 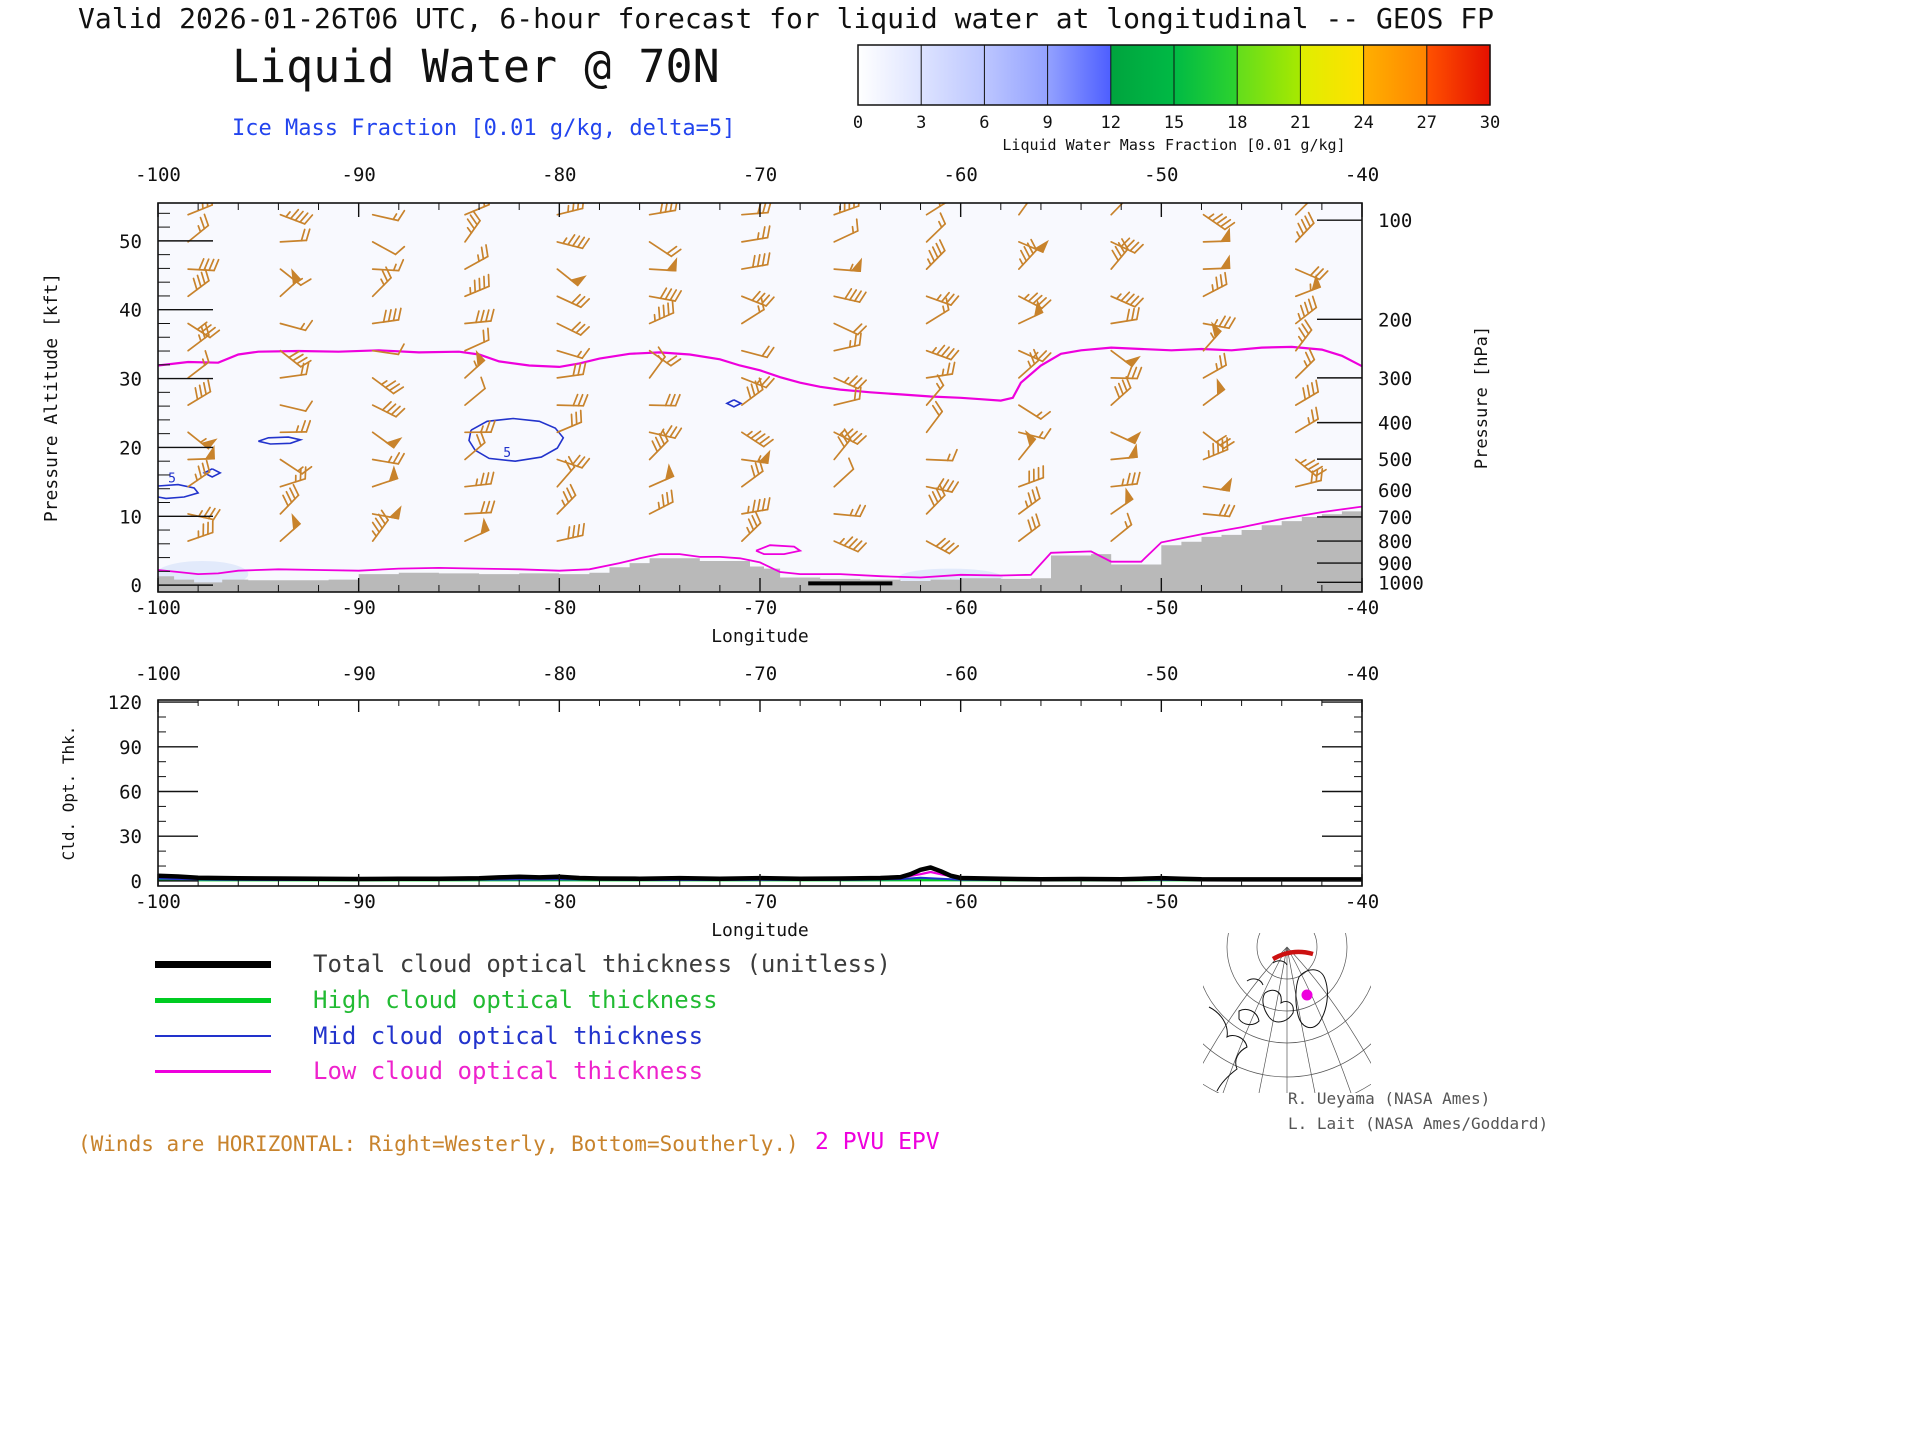 I want to click on svg-text: 800, so click(x=1395, y=542).